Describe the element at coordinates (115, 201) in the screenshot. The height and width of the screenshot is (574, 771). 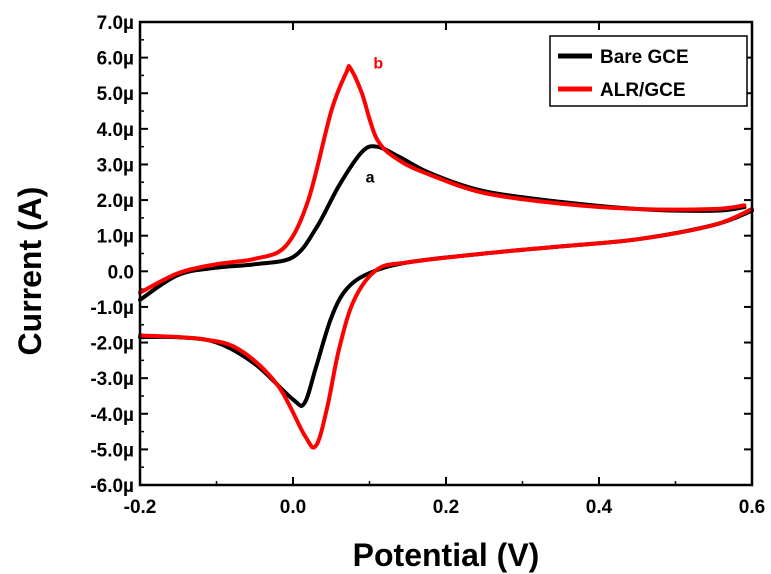
I see `y-tick-label: 2.0µ` at that location.